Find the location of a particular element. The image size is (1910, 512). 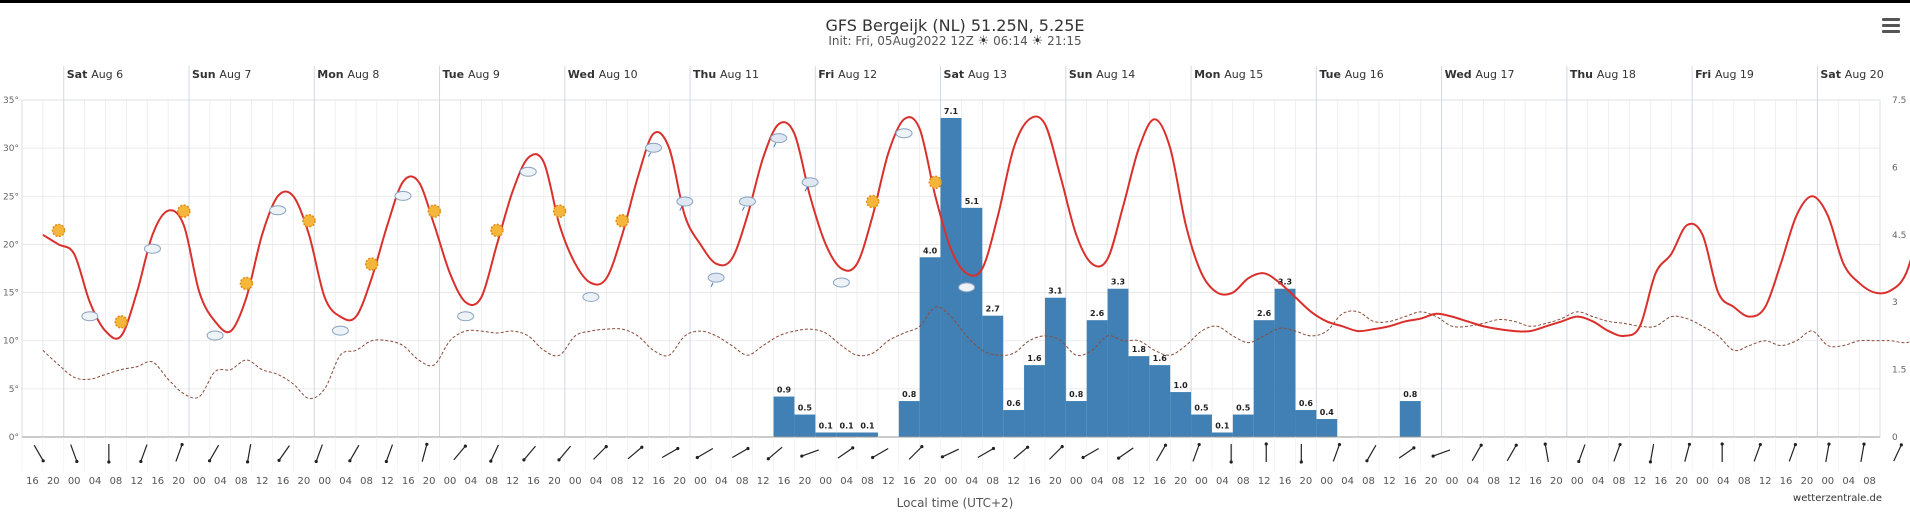

chart-subtitle: Init: Fri, 05Aug2022 12Z ☀ 06:14 ☀ 21:15 is located at coordinates (955, 41).